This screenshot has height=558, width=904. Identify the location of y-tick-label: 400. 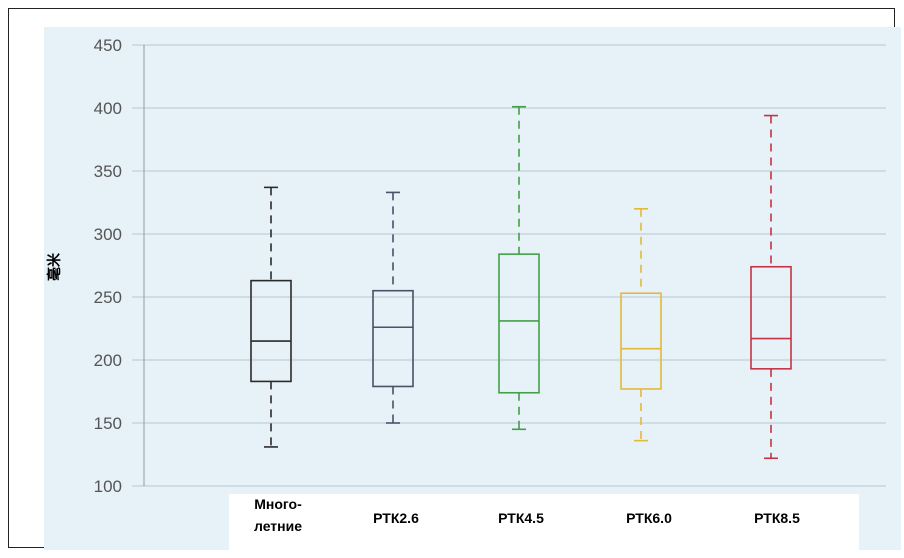
(108, 108).